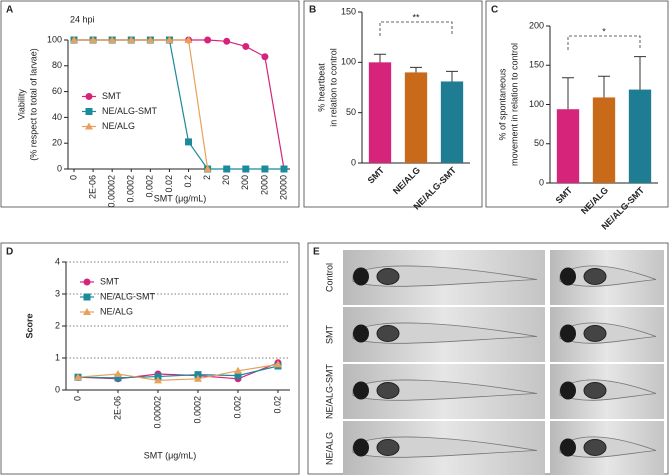 The image size is (669, 475). I want to click on significance-label: **, so click(416, 17).